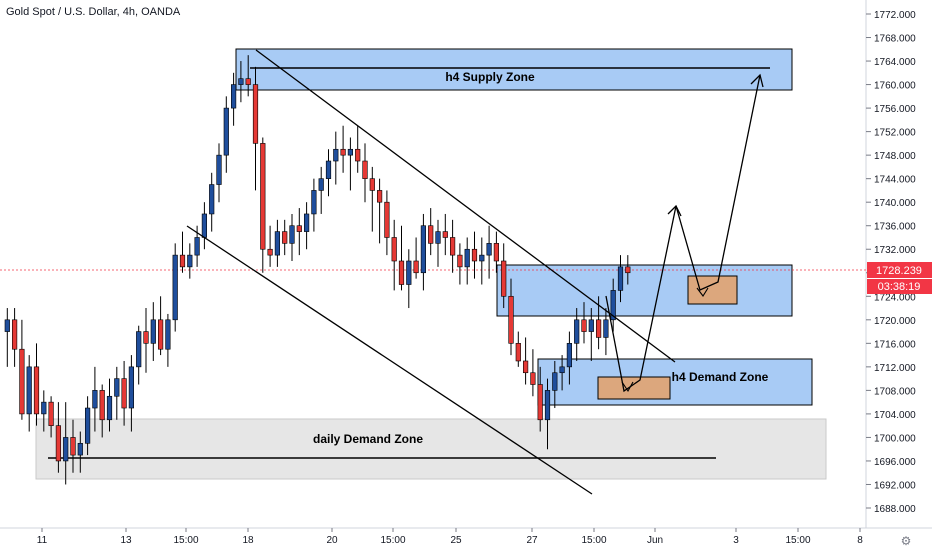  Describe the element at coordinates (712, 290) in the screenshot. I see `retest-box-upper` at that location.